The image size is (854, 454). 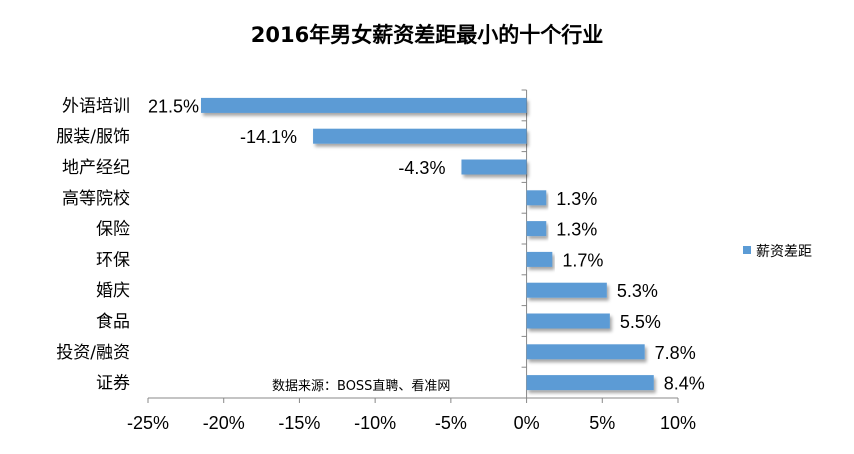 What do you see at coordinates (582, 260) in the screenshot?
I see `data-label: 1.7%` at bounding box center [582, 260].